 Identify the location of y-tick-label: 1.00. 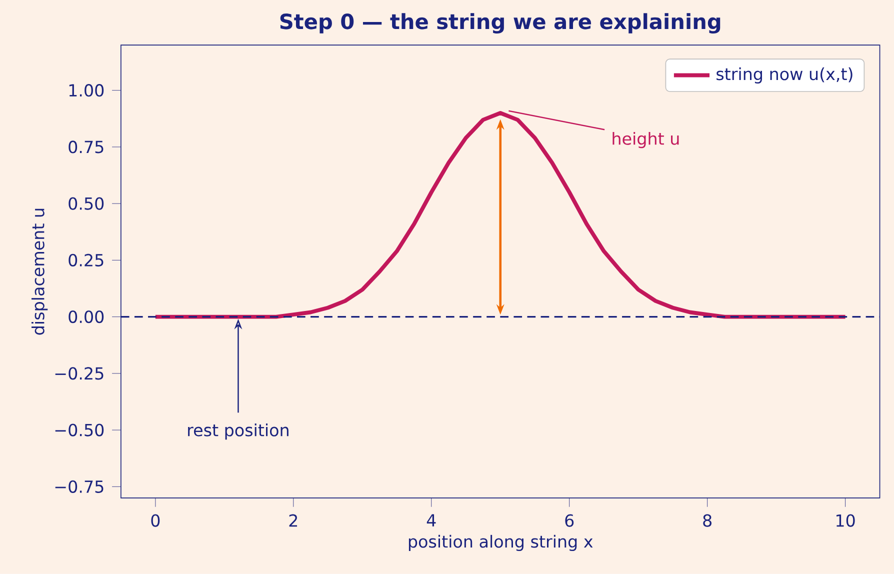
(86, 90).